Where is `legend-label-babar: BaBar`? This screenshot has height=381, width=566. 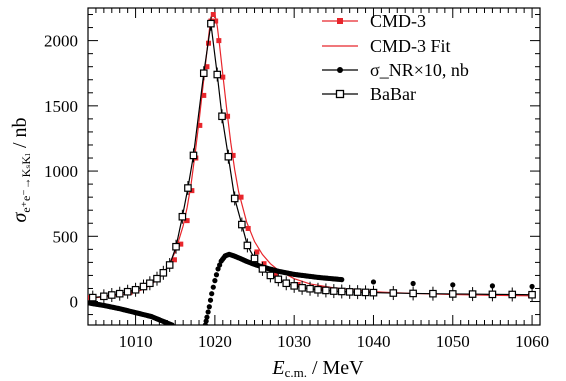 legend-label-babar: BaBar is located at coordinates (393, 94).